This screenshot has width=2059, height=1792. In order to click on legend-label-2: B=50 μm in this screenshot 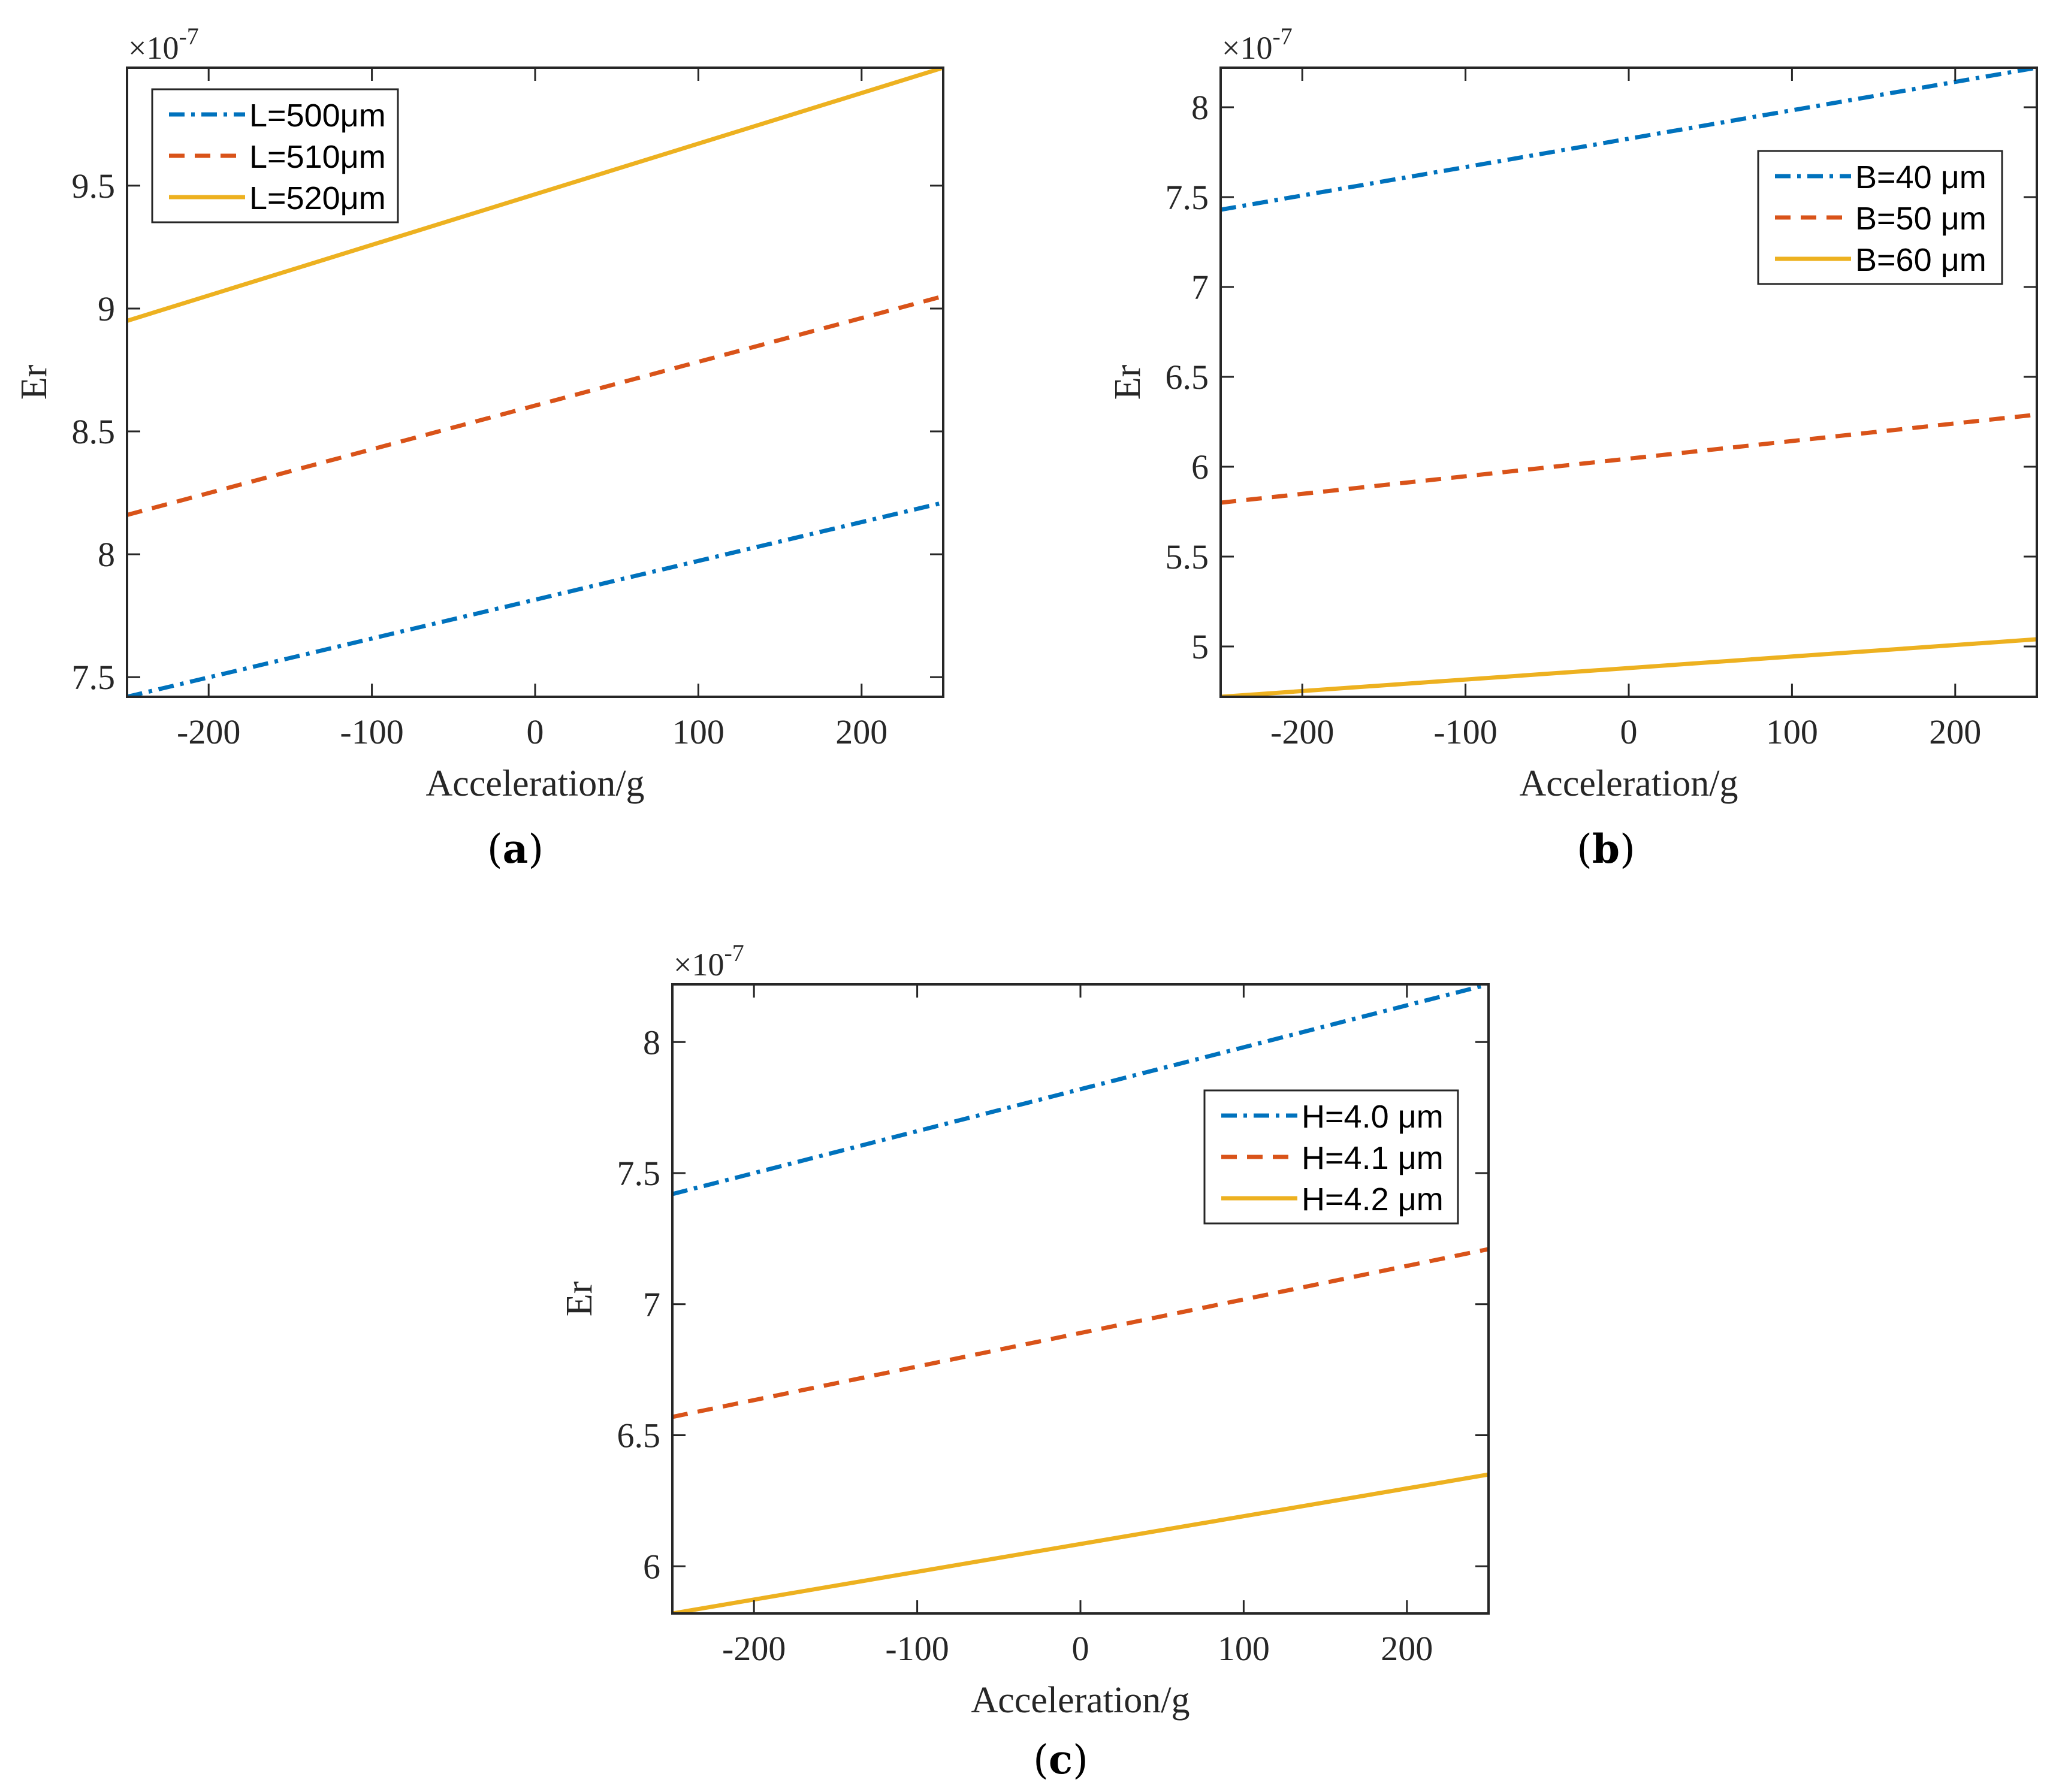, I will do `click(1921, 219)`.